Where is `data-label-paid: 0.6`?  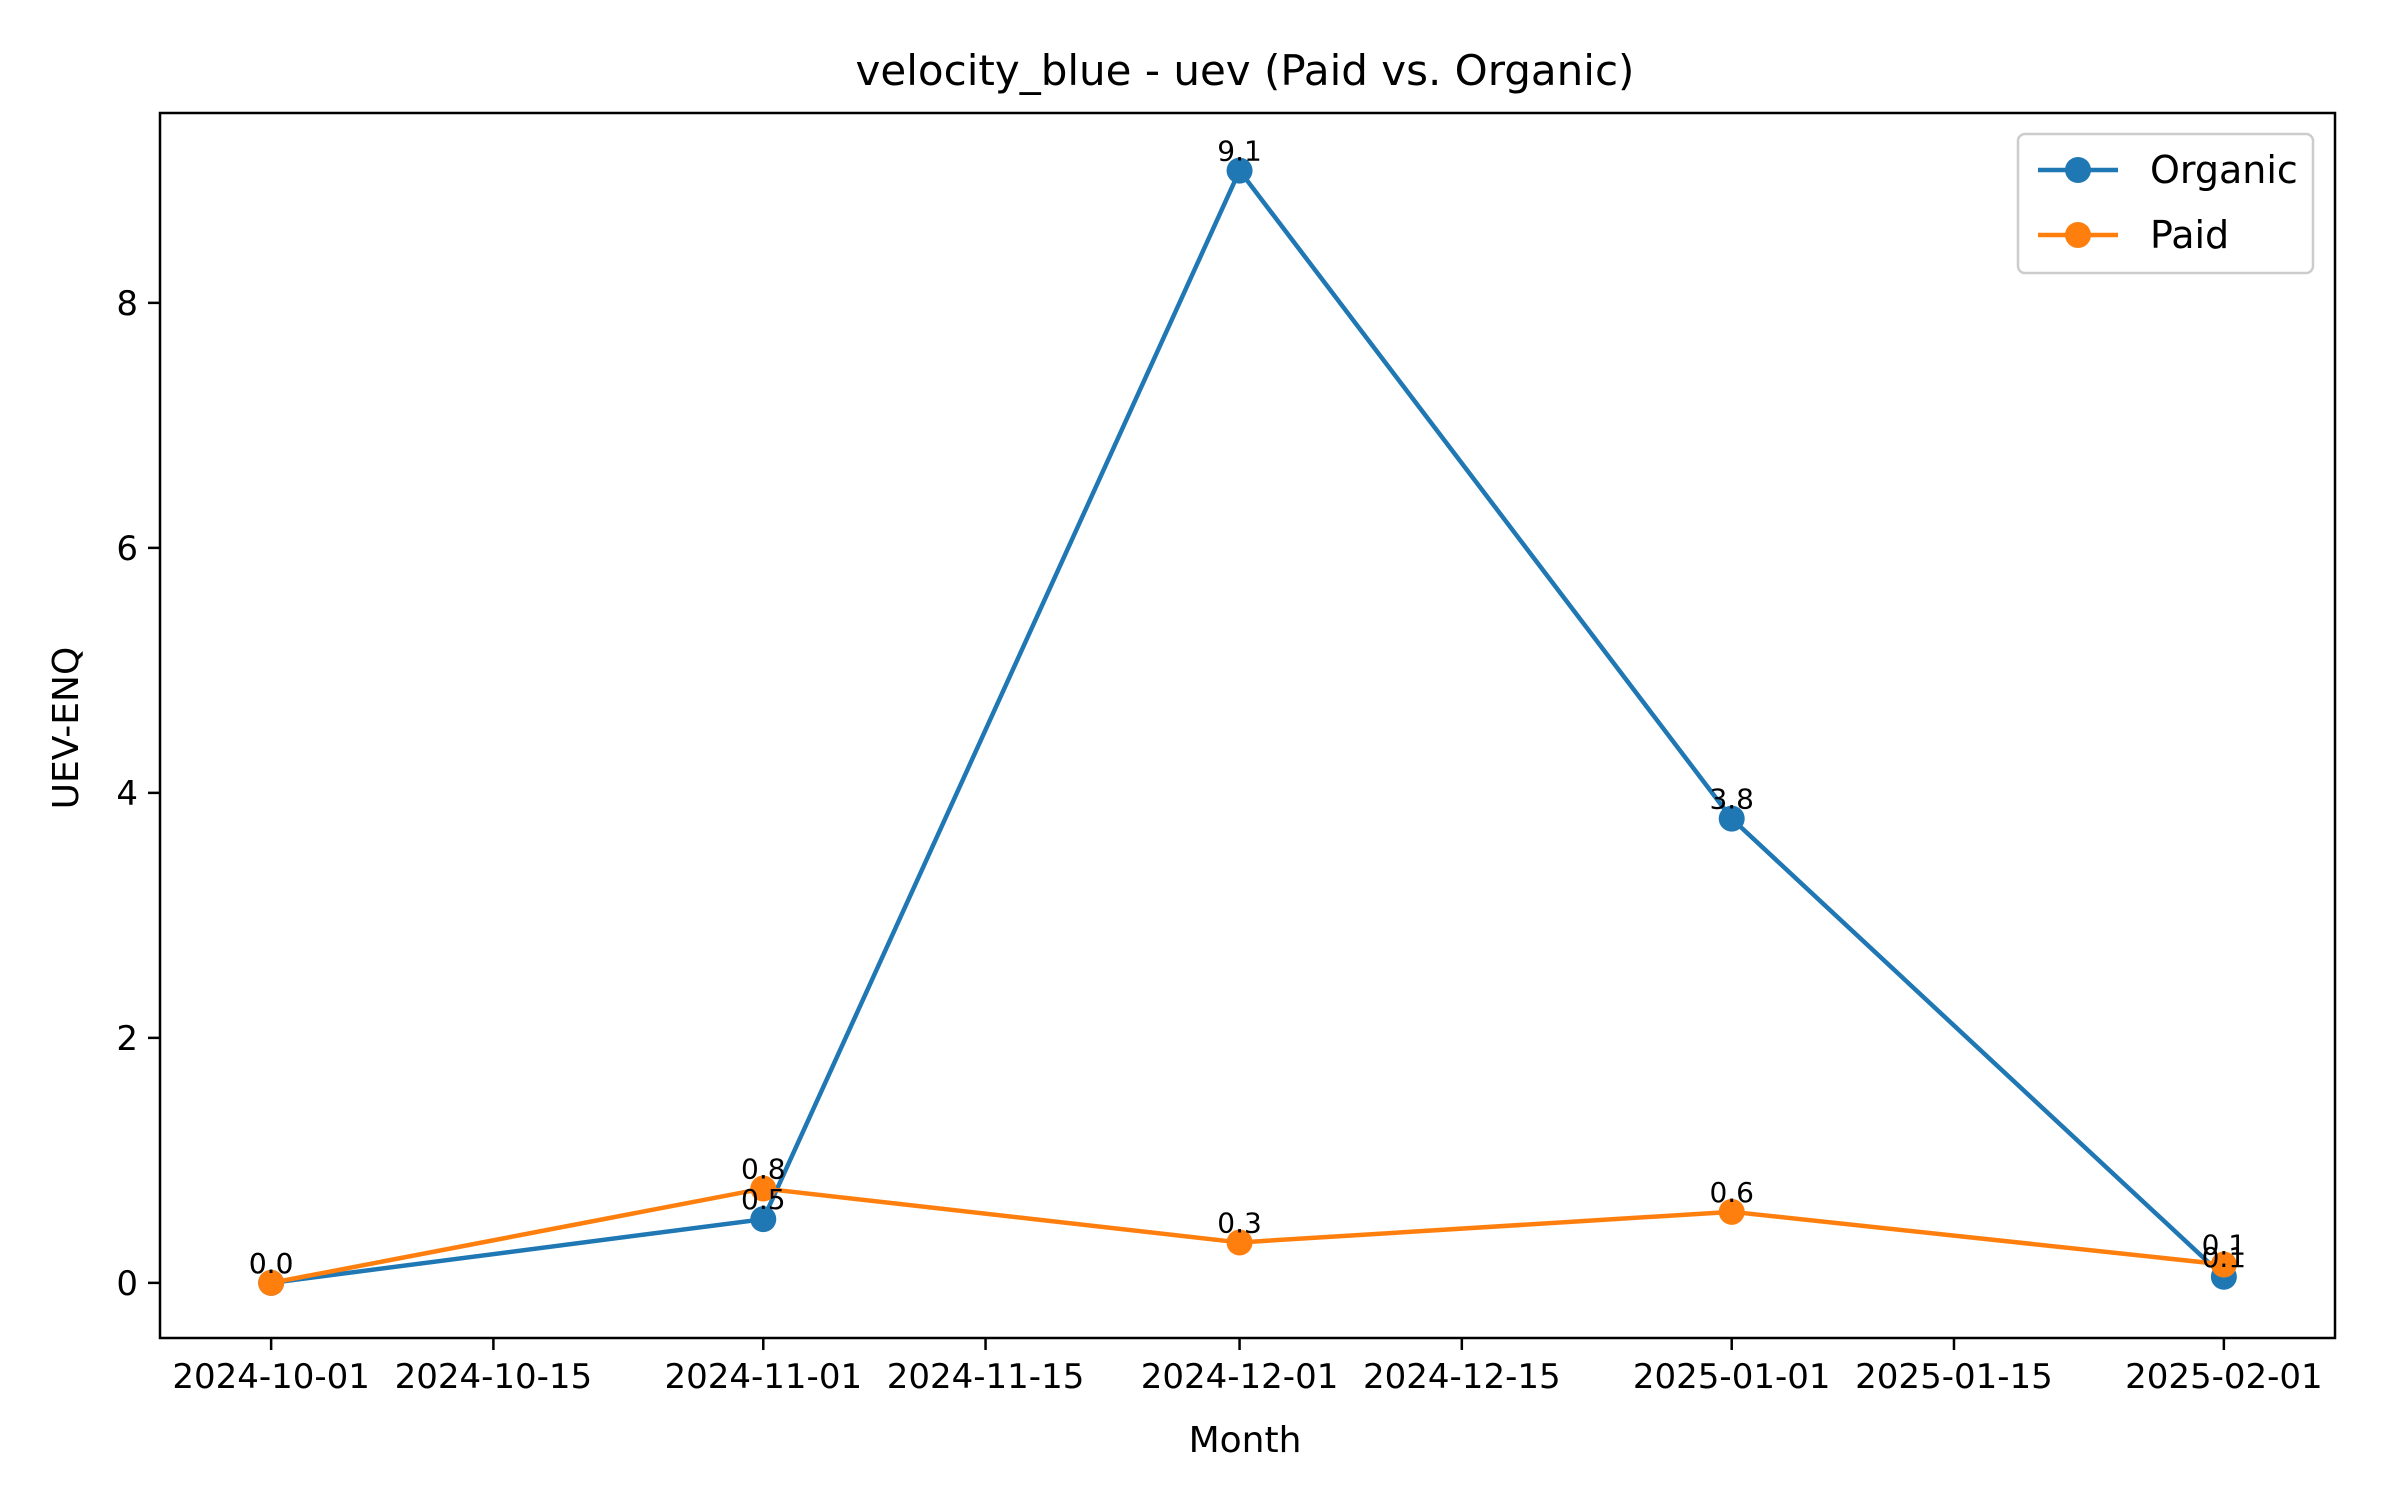
data-label-paid: 0.6 is located at coordinates (1731, 1192).